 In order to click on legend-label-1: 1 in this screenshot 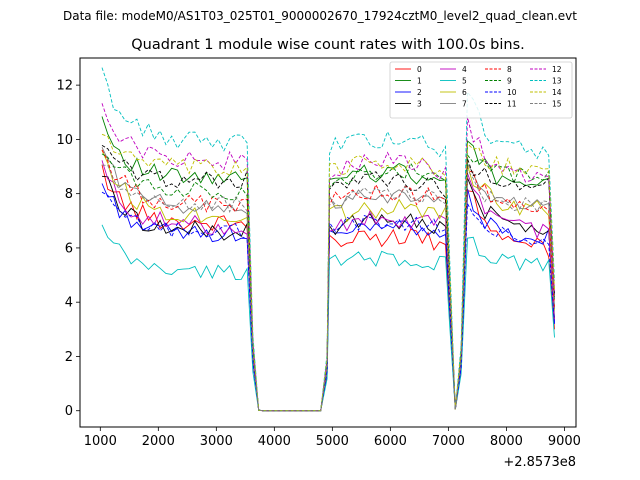, I will do `click(419, 81)`.